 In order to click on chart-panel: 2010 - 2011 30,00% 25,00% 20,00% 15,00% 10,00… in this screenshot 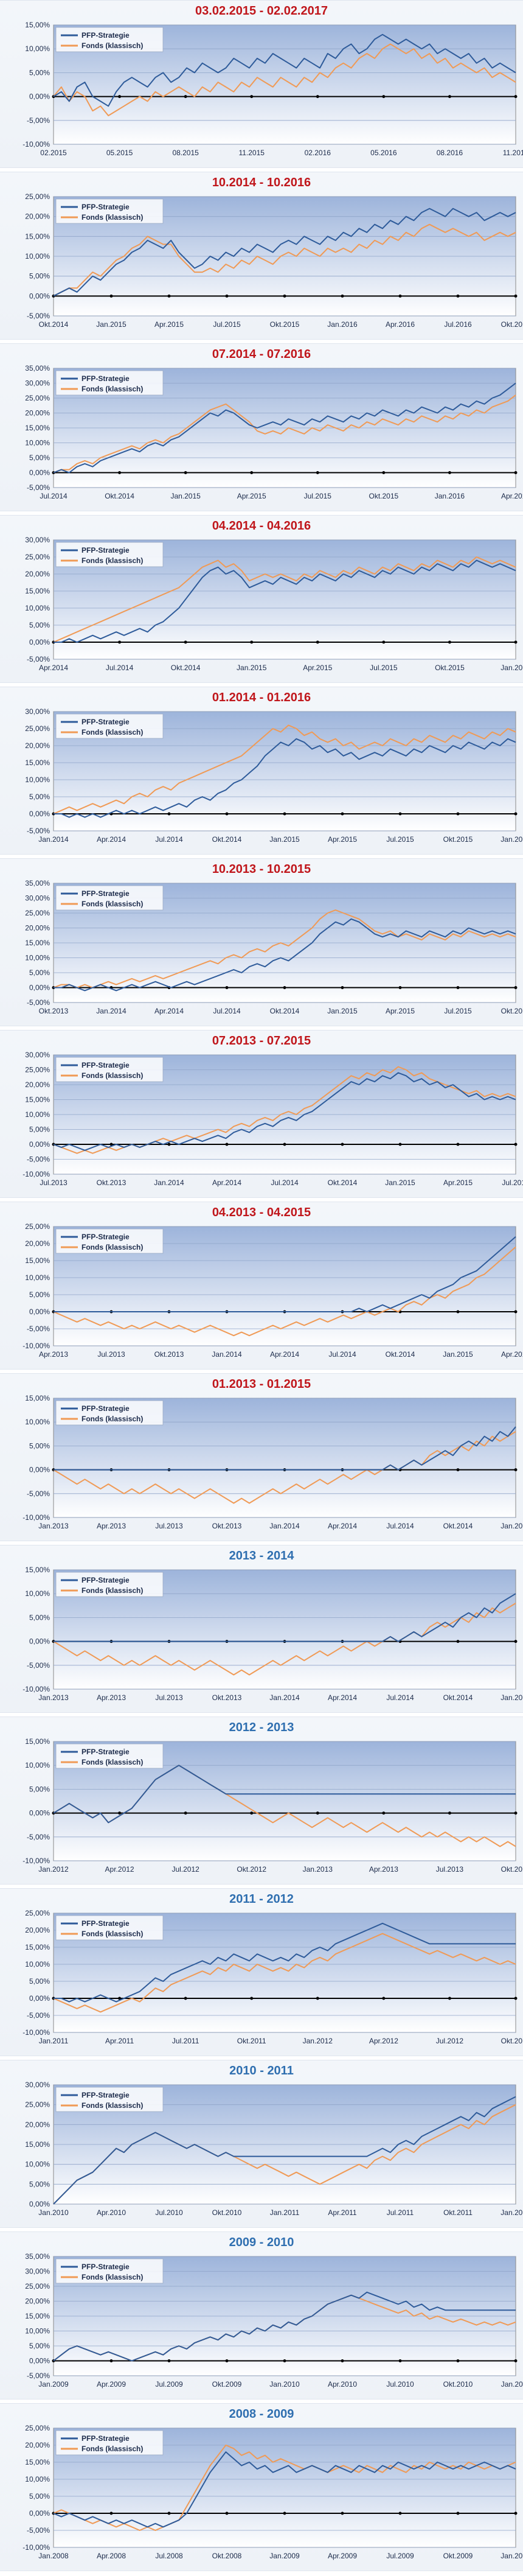, I will do `click(261, 2144)`.